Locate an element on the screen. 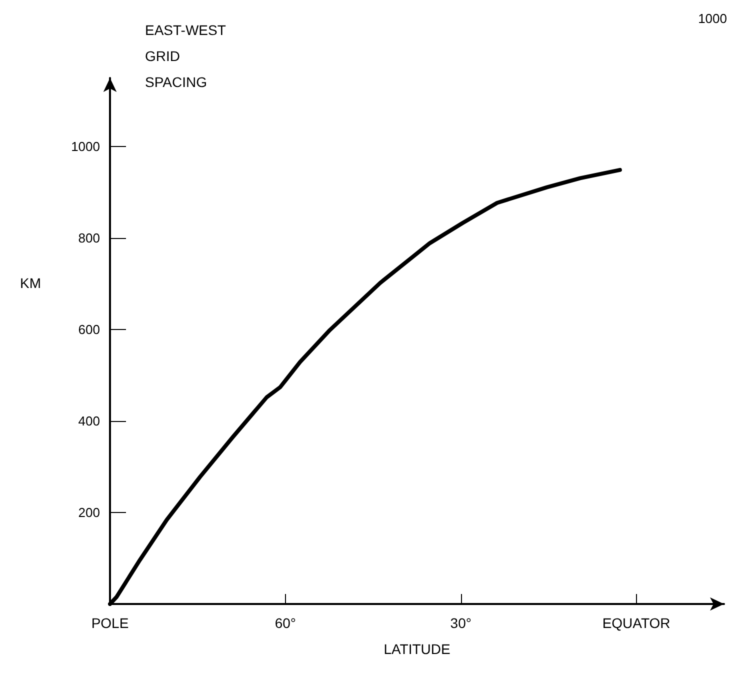 Image resolution: width=747 pixels, height=673 pixels. y-axis-title: KM is located at coordinates (30, 283).